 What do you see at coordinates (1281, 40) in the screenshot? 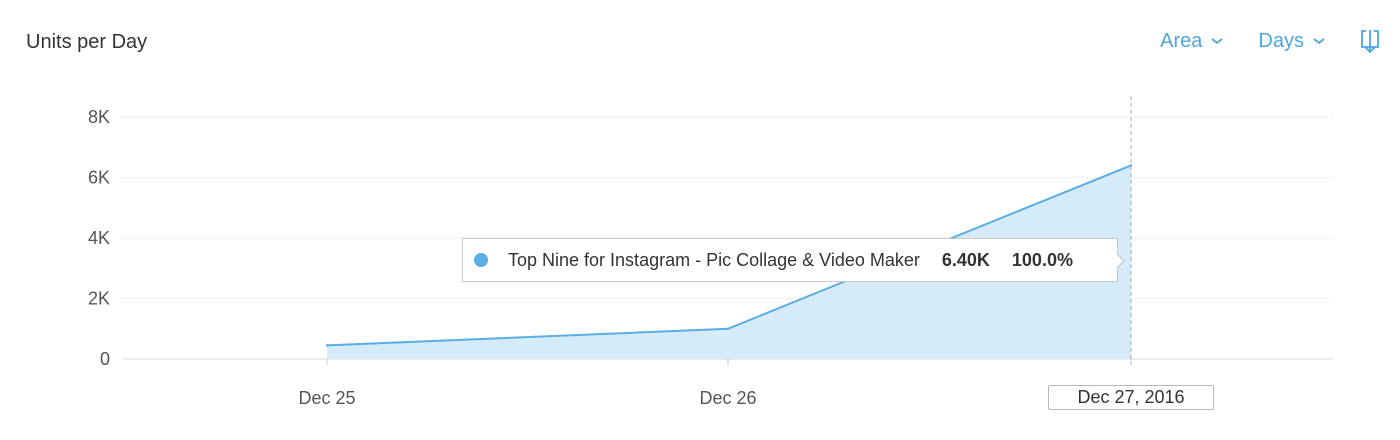
I see `interval-label: Days` at bounding box center [1281, 40].